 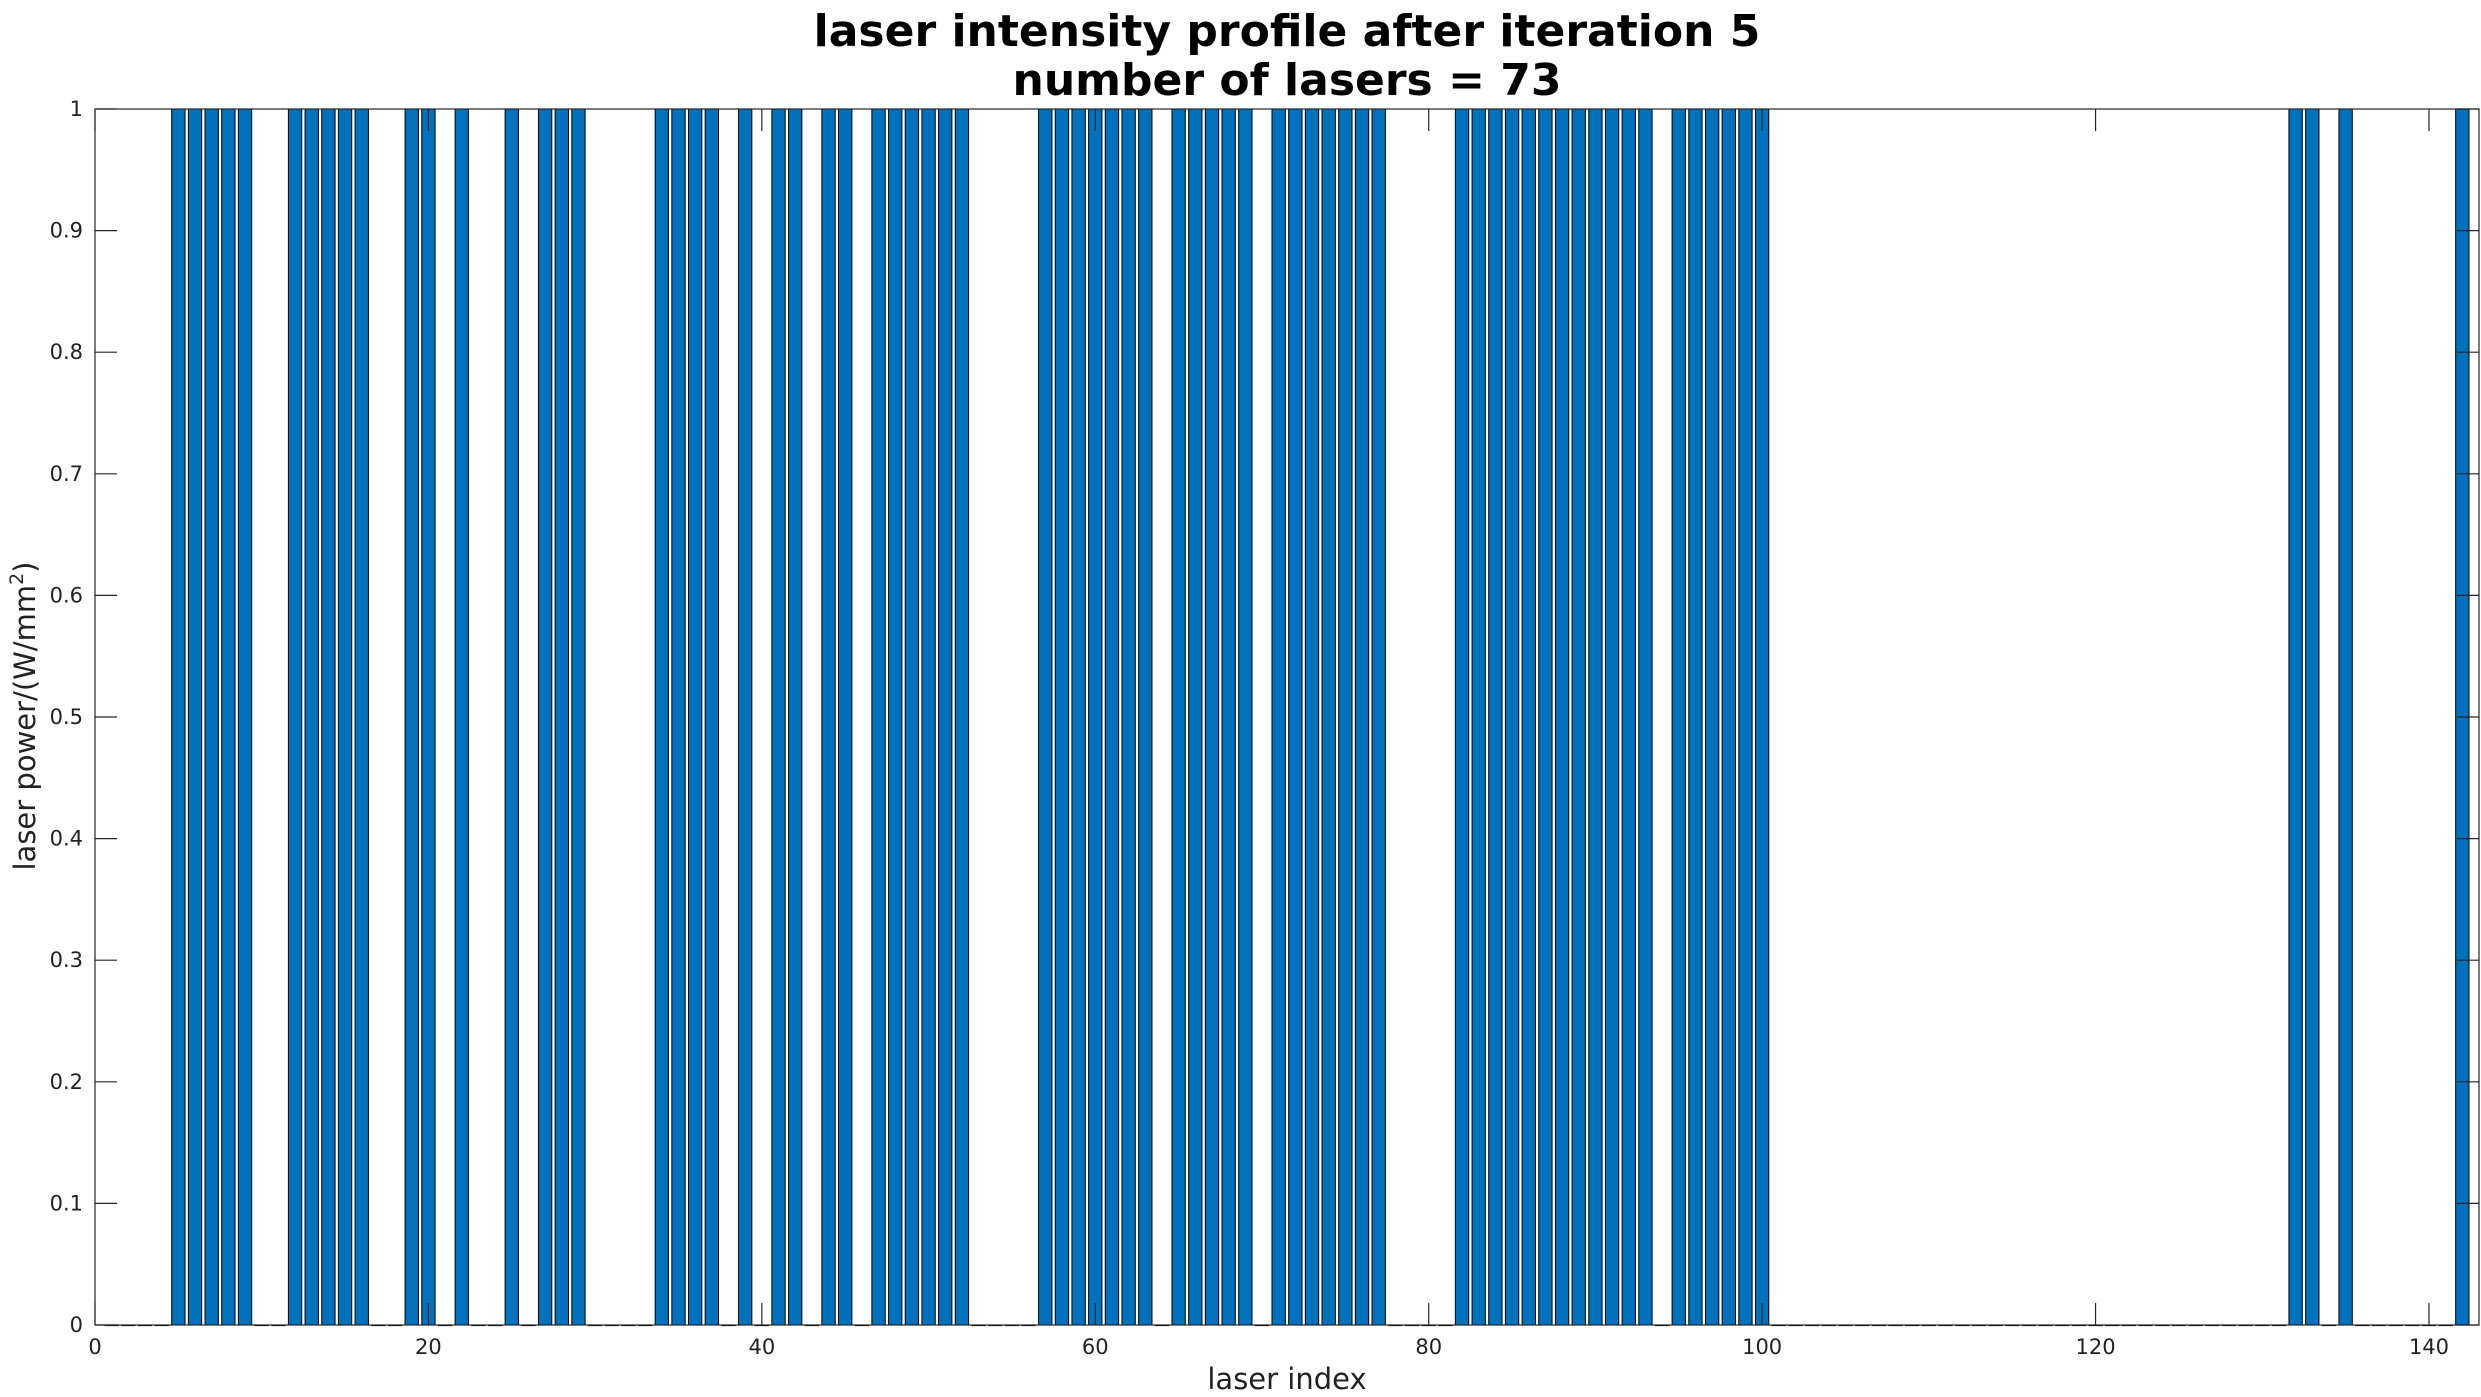 What do you see at coordinates (66, 595) in the screenshot?
I see `y-tick-label-0.6: 0.6` at bounding box center [66, 595].